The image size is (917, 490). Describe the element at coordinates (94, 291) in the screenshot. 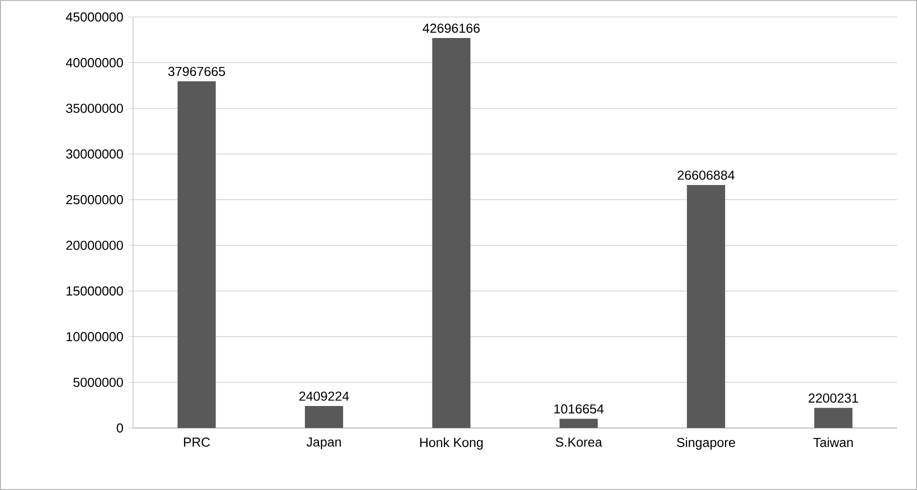

I see `y-tick-label: 15000000` at that location.